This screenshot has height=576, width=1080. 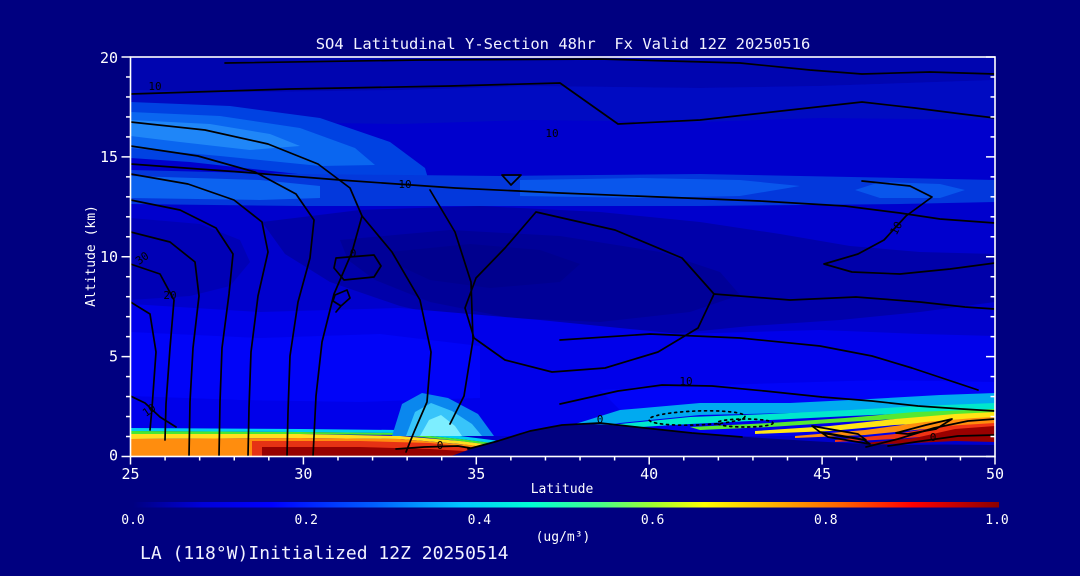 What do you see at coordinates (722, 440) in the screenshot?
I see `terrain-profile` at bounding box center [722, 440].